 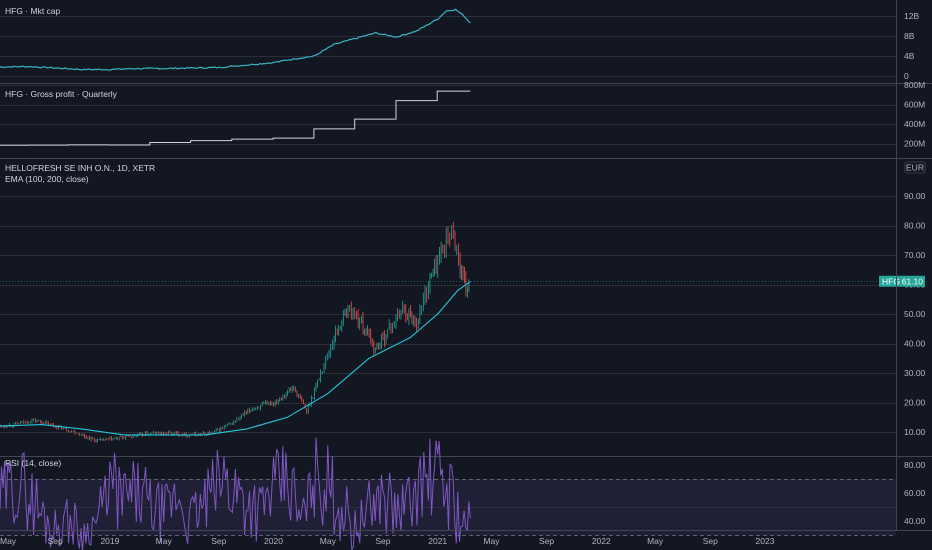 What do you see at coordinates (906, 76) in the screenshot?
I see `y-tick-label: 0` at bounding box center [906, 76].